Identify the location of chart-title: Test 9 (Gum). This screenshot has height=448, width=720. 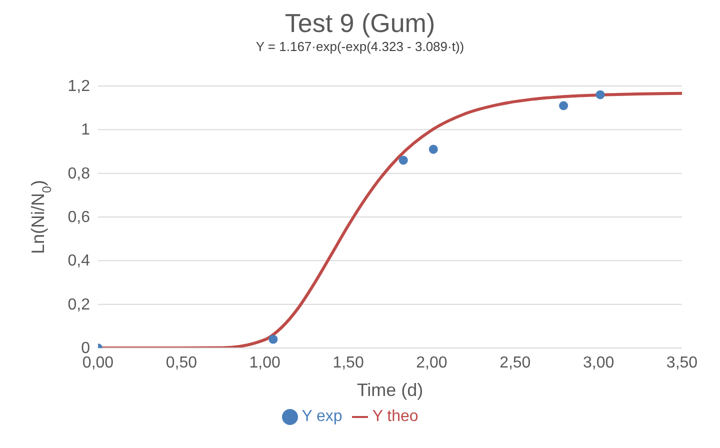
(360, 23).